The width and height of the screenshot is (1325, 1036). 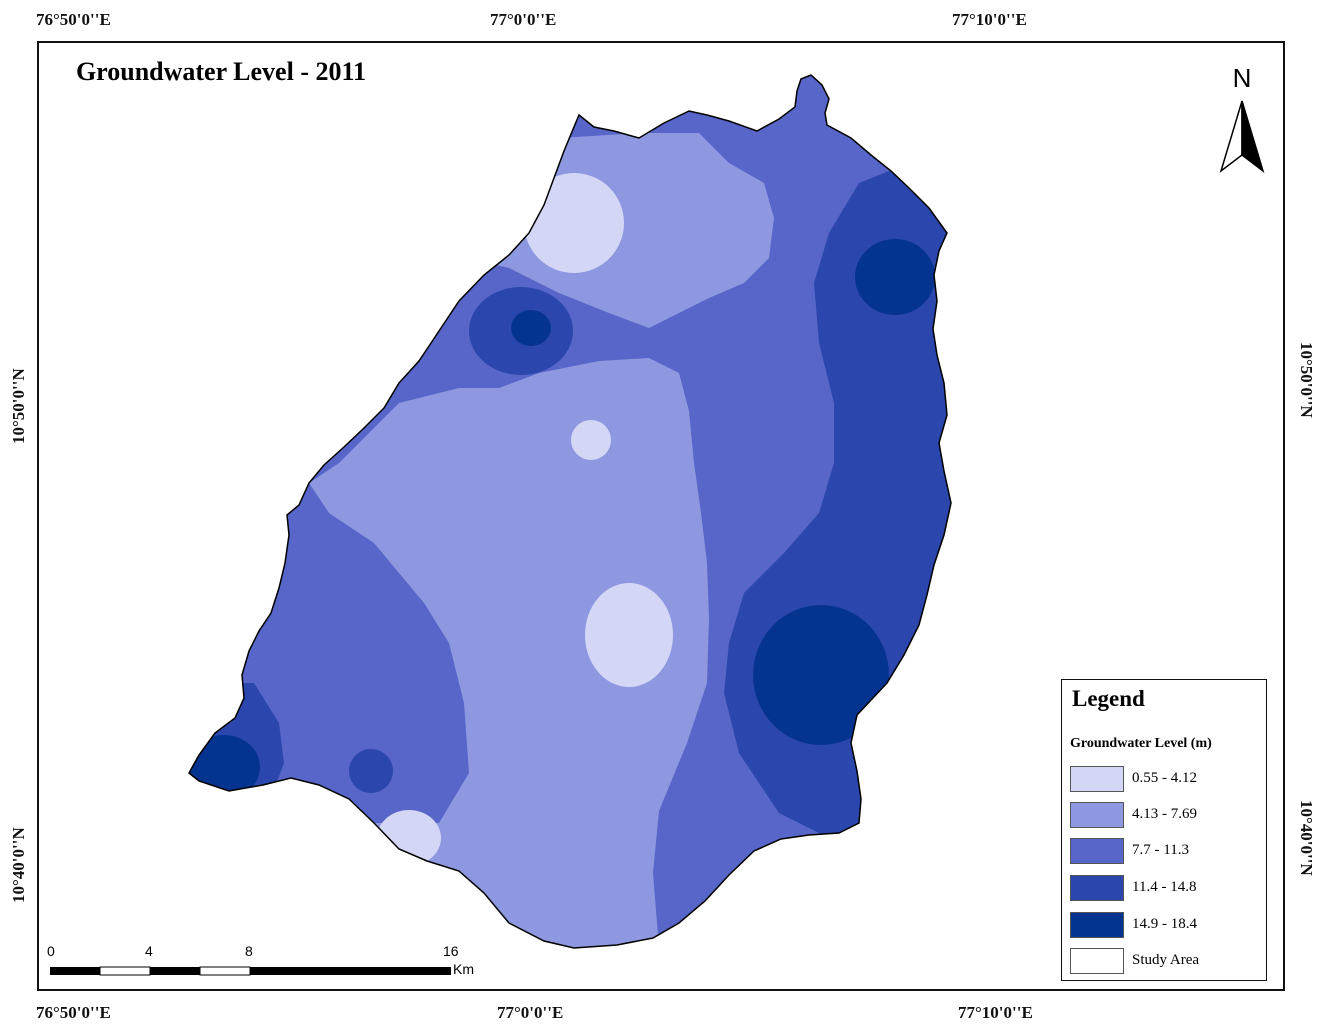 What do you see at coordinates (249, 951) in the screenshot?
I see `scale-tick-label: 8` at bounding box center [249, 951].